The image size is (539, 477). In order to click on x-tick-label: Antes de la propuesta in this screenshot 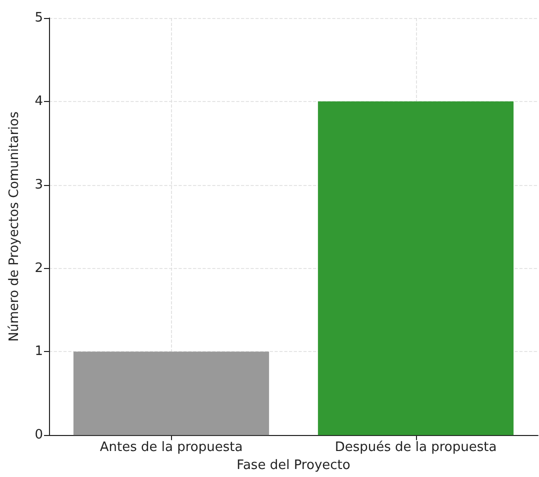, I will do `click(171, 448)`.